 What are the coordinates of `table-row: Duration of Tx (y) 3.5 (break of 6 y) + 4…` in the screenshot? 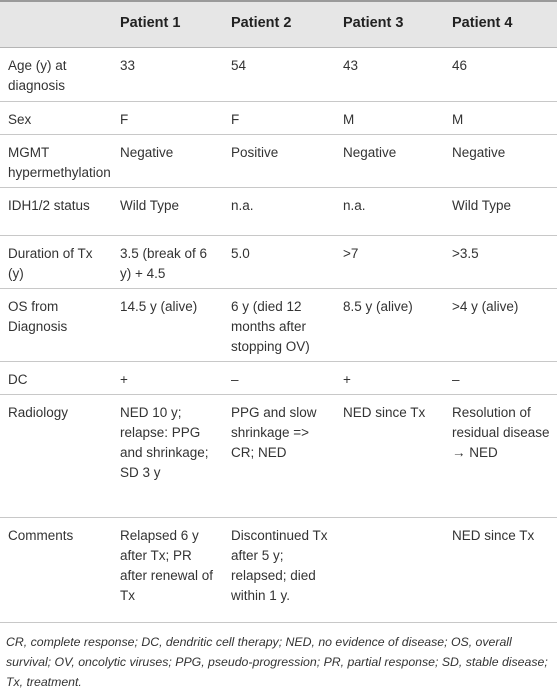 It's located at (278, 262).